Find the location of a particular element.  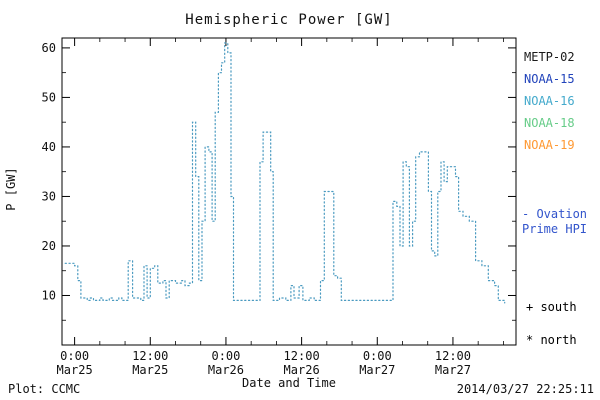

y-tick-label: 50 is located at coordinates (49, 97).